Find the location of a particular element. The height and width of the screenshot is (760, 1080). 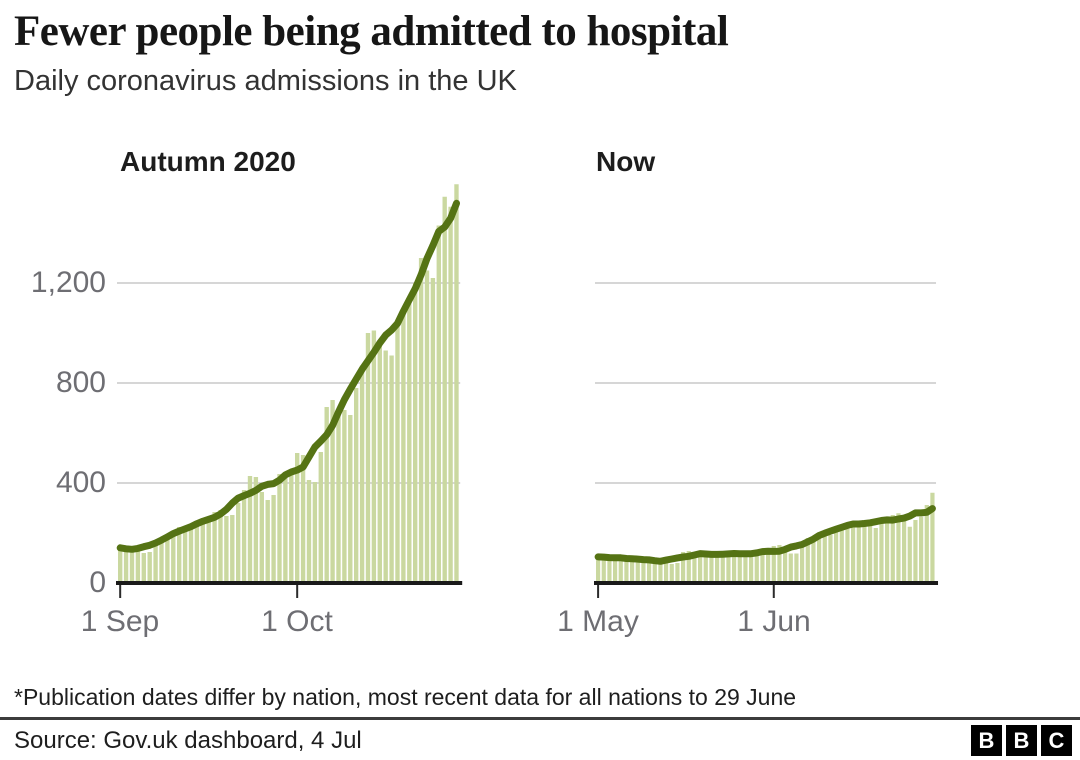

bbc-logo-letter-b2: B is located at coordinates (1021, 740).